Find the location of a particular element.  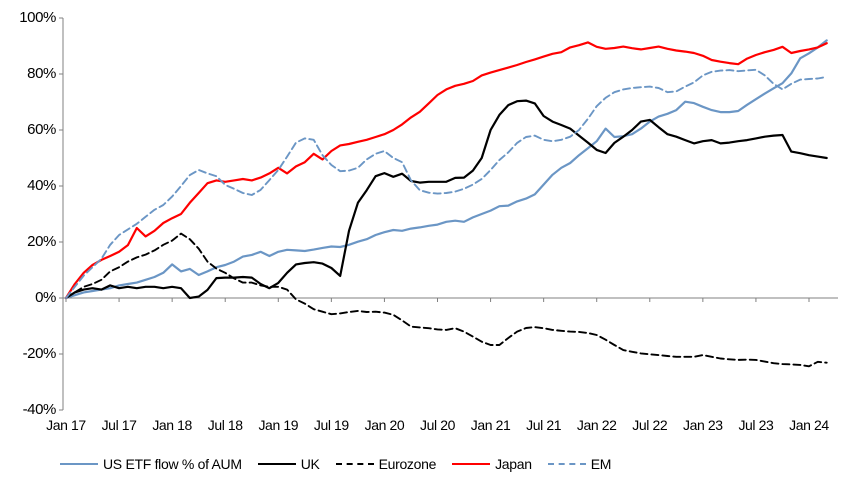

y-tick-label: 100% is located at coordinates (37, 17).